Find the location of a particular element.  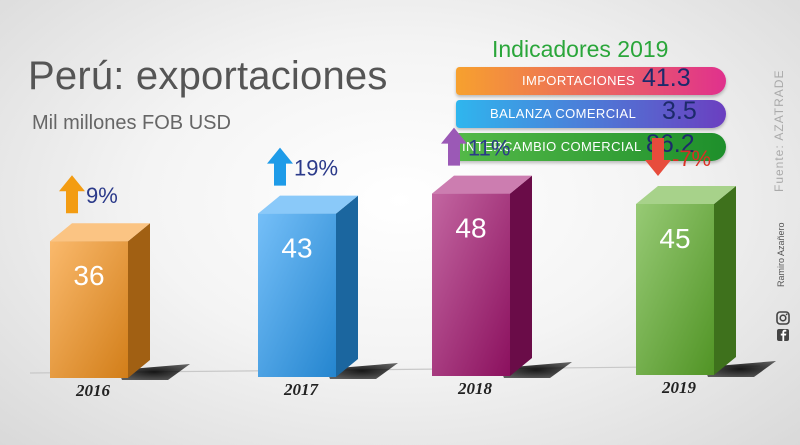

x-tick-label: 2019 is located at coordinates (679, 387).